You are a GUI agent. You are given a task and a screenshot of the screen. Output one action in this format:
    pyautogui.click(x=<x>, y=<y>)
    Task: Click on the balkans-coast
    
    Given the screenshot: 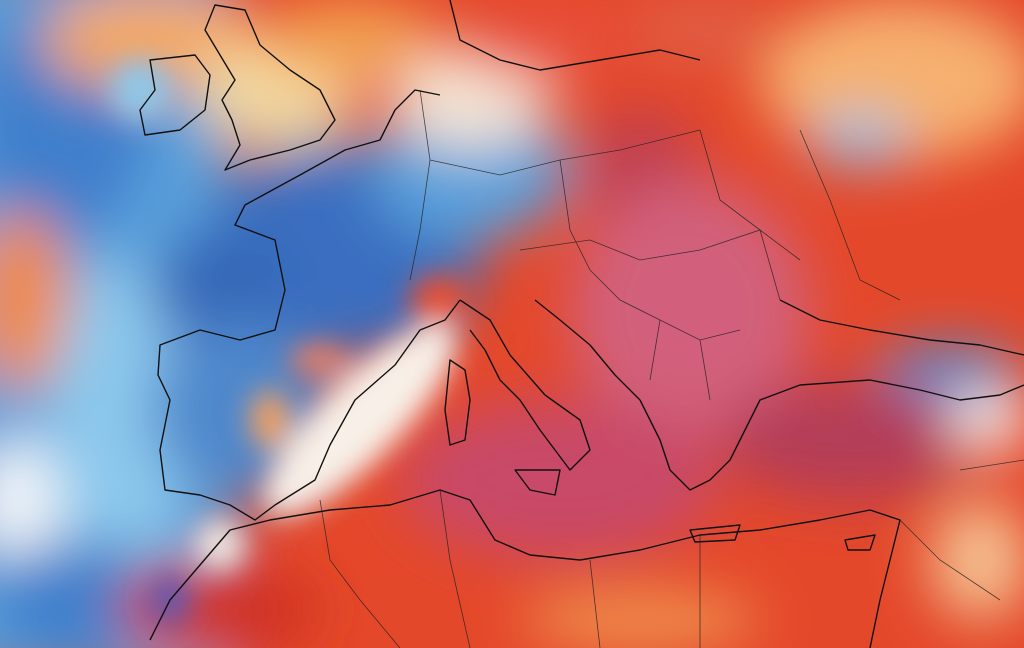 What is the action you would take?
    pyautogui.click(x=831, y=435)
    